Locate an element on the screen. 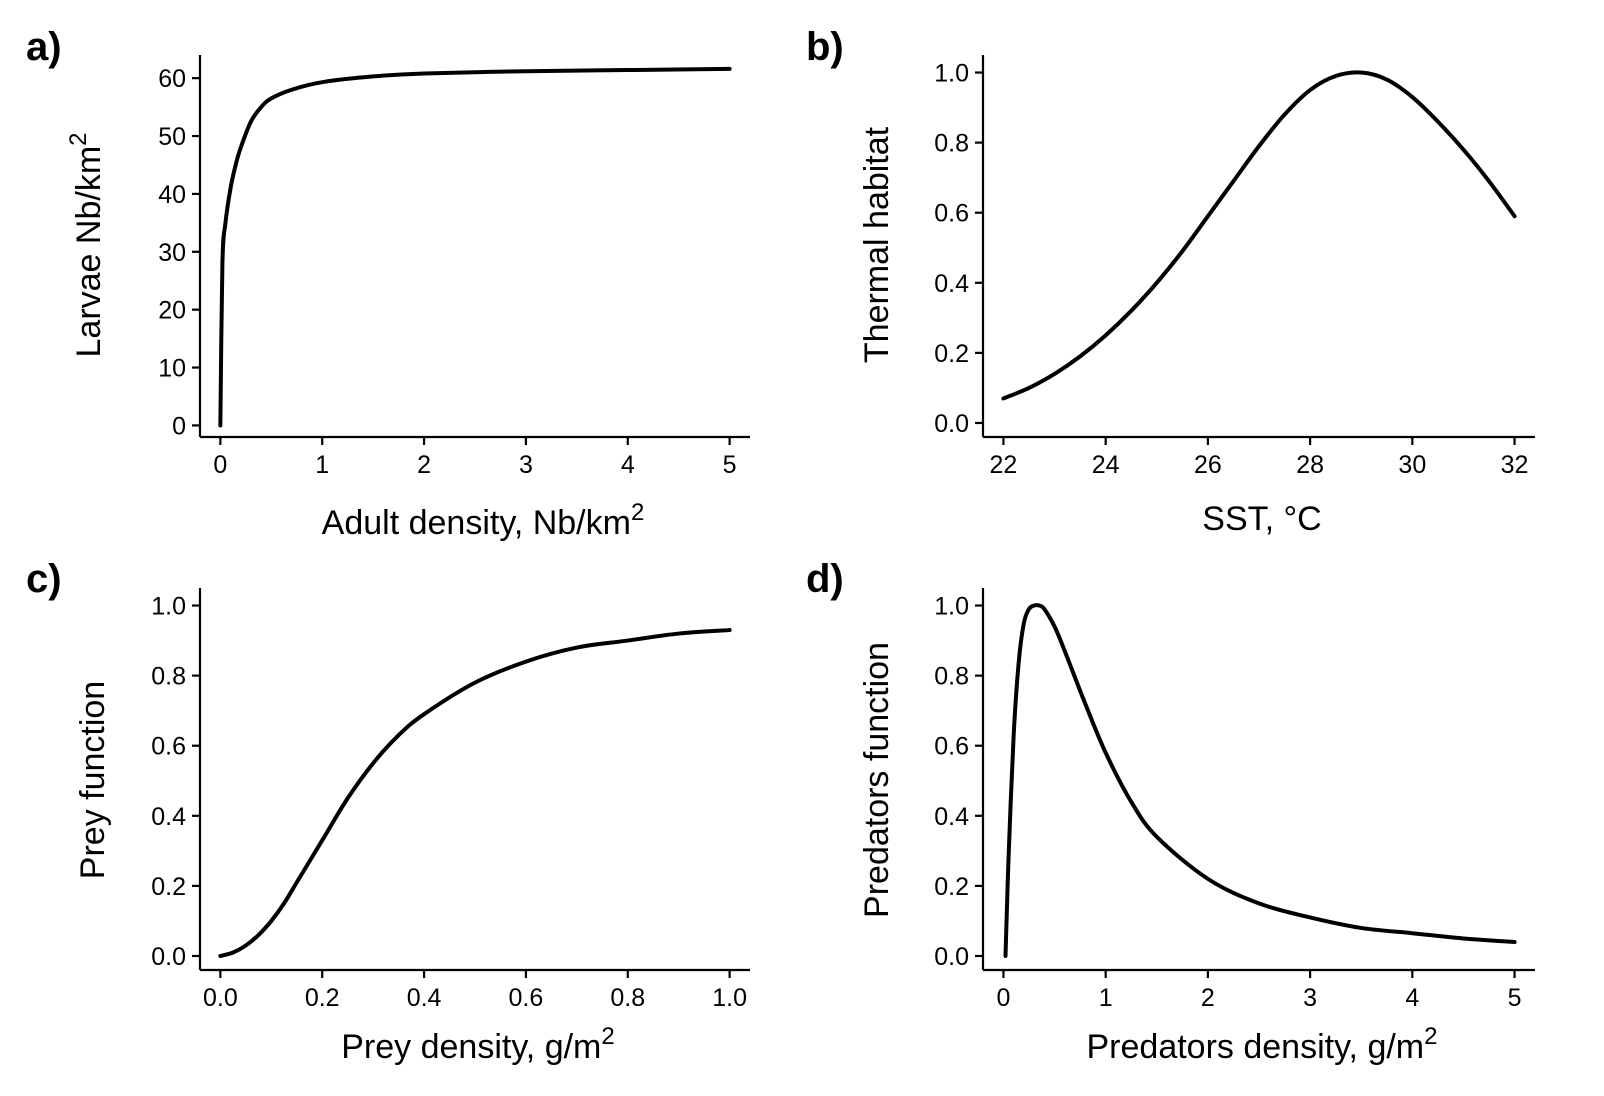  panel-d-ylabel: Predators function is located at coordinates (877, 780).